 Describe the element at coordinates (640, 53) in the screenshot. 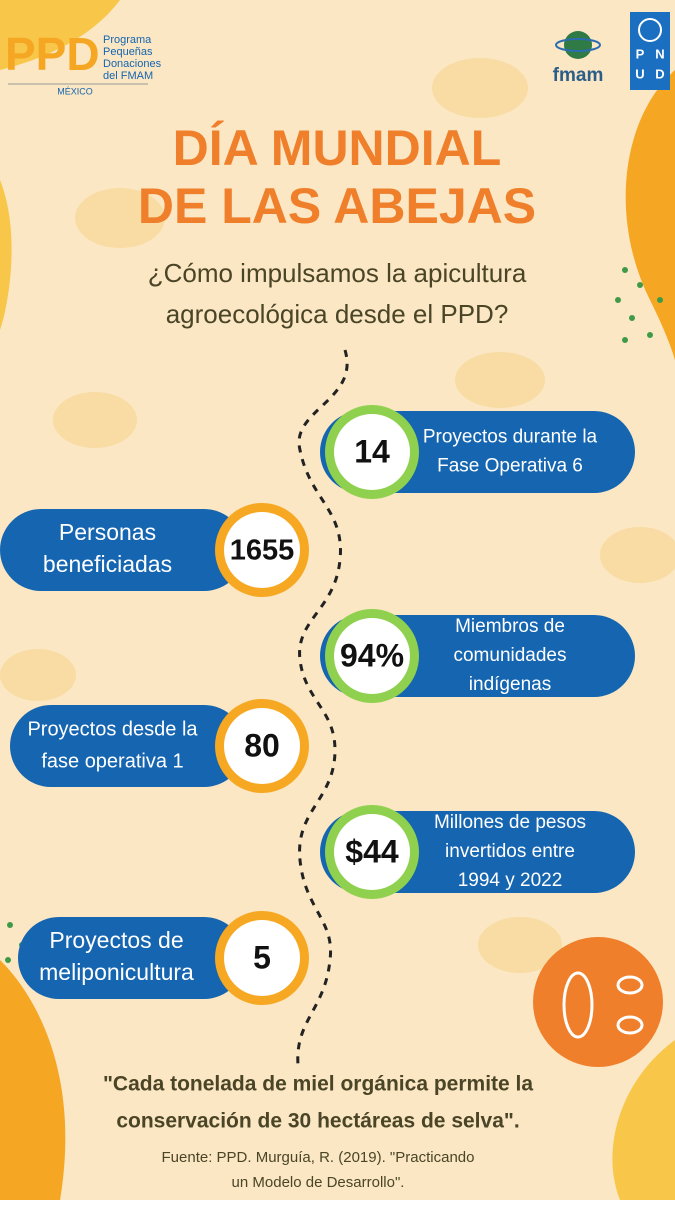

I see `logo-pnud-letter: P` at that location.